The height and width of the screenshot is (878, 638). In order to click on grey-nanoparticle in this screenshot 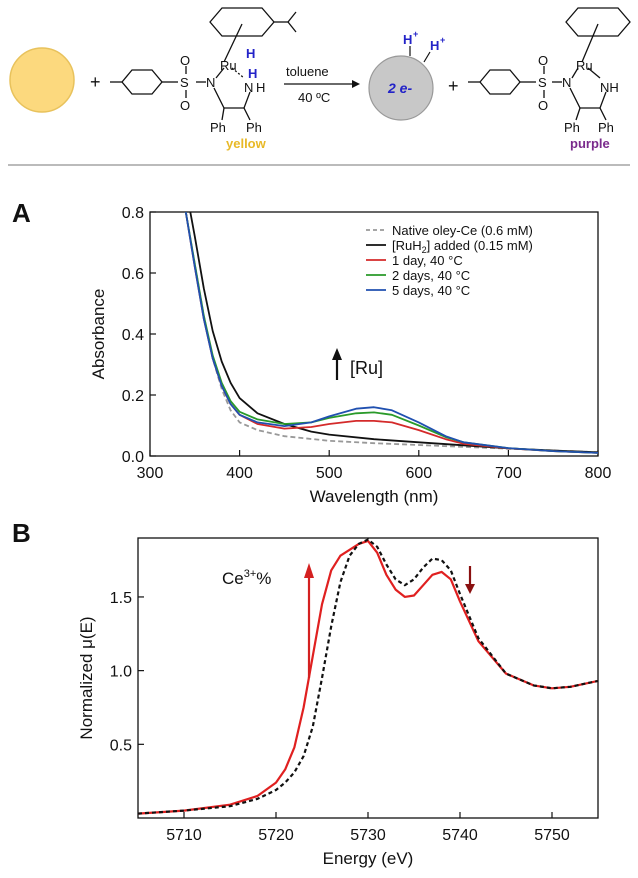, I will do `click(401, 88)`.